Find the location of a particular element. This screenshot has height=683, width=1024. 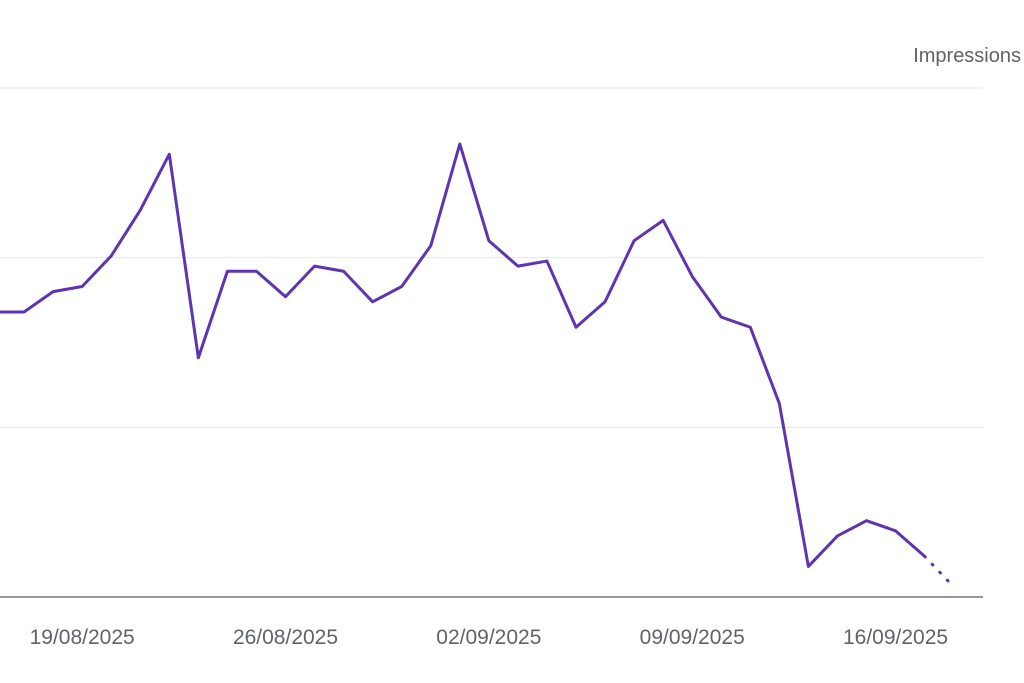

x-tick-label: 19/08/2025 is located at coordinates (82, 637).